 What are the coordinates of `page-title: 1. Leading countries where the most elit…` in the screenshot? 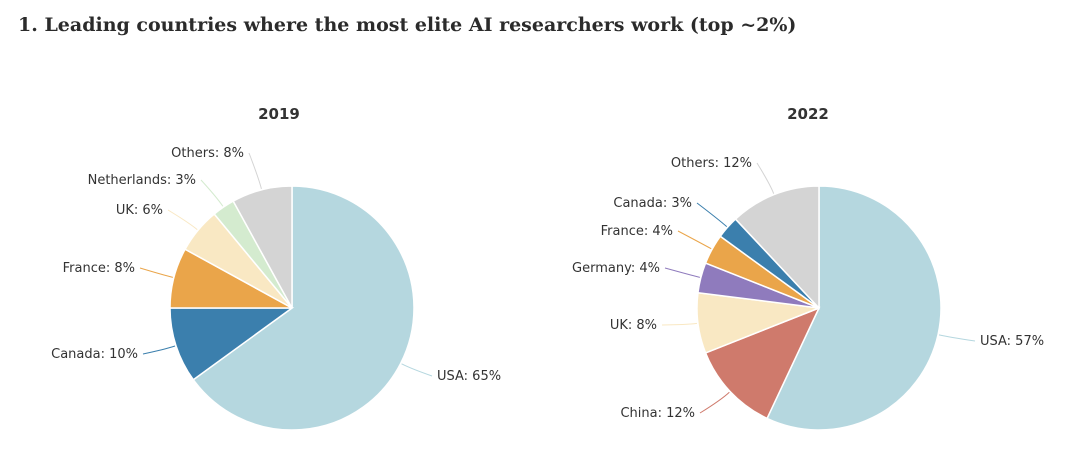 It's located at (407, 25).